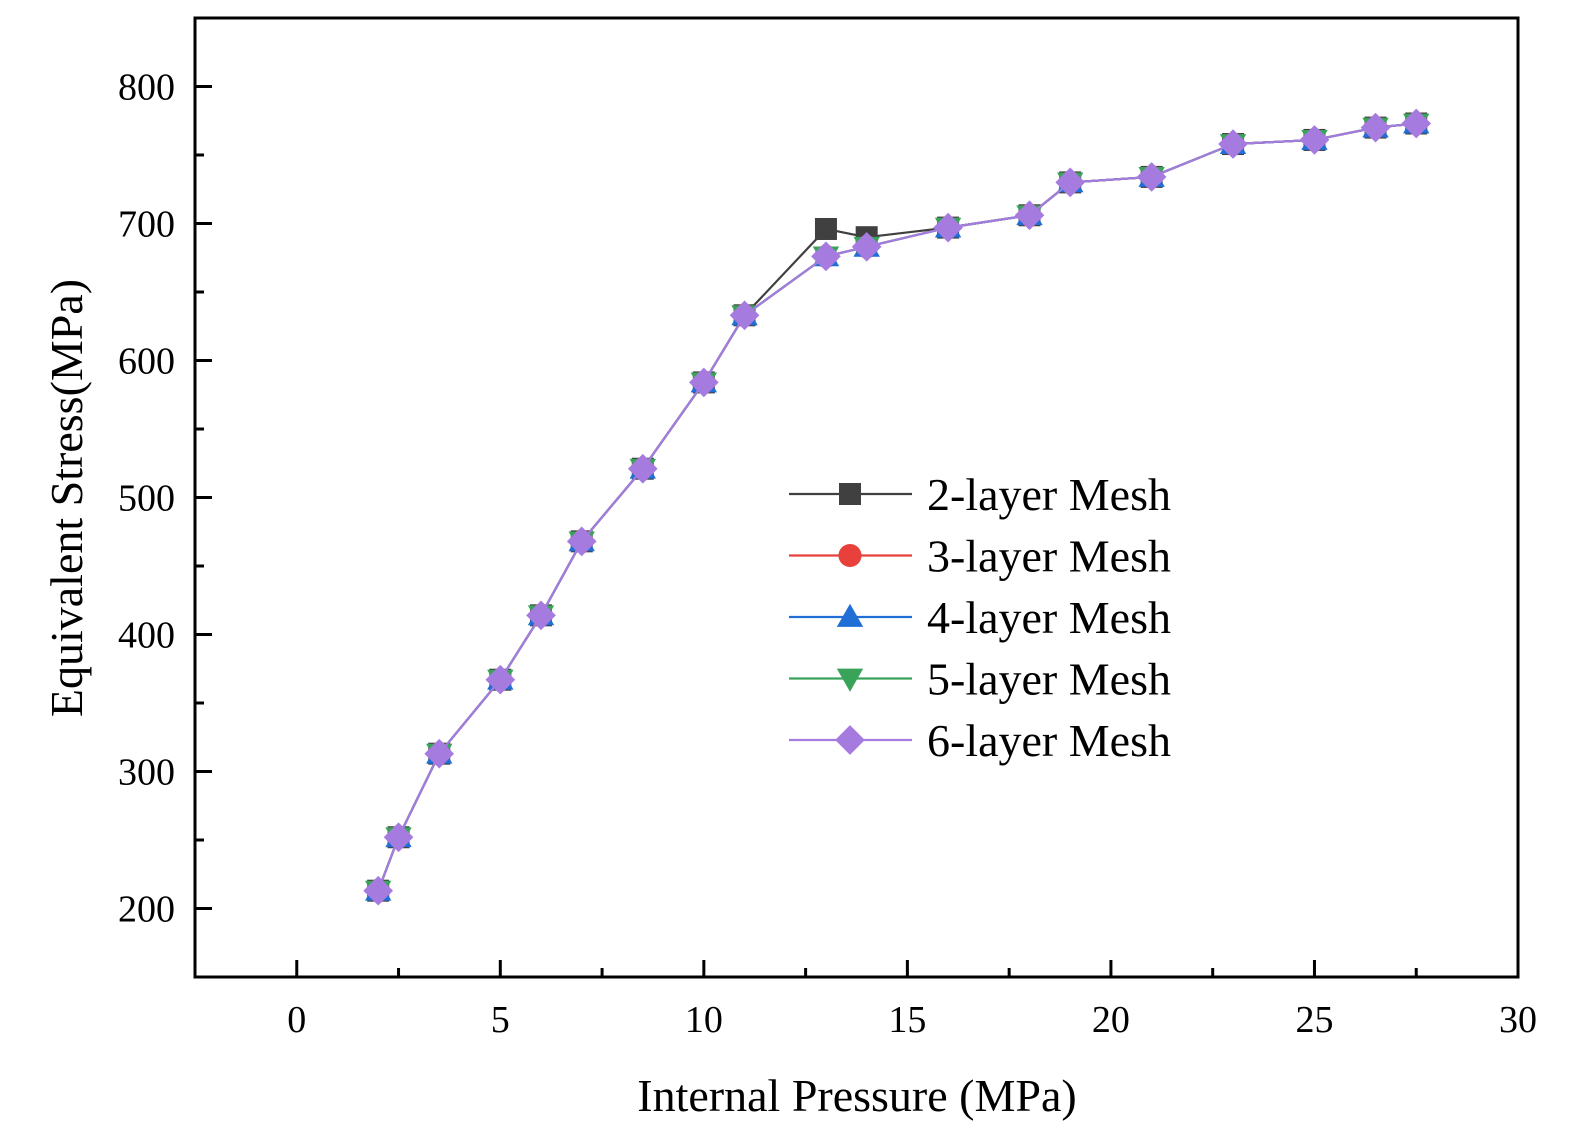 The height and width of the screenshot is (1143, 1577). Describe the element at coordinates (146, 362) in the screenshot. I see `y-tick-label: 600` at that location.